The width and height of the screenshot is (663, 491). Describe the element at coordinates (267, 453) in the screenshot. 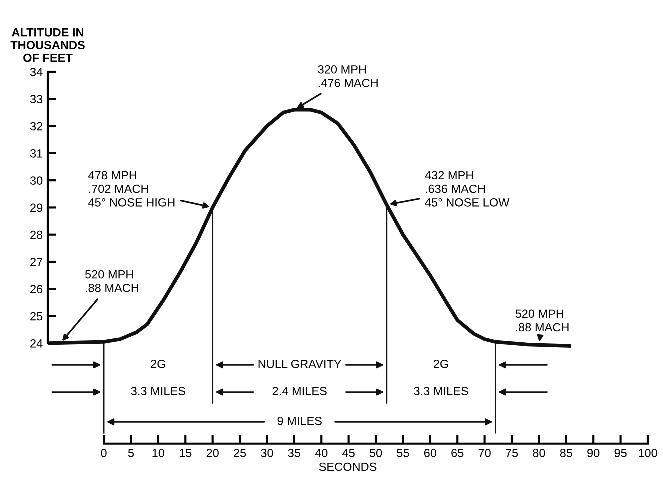

I see `x-tick-label: 30` at that location.